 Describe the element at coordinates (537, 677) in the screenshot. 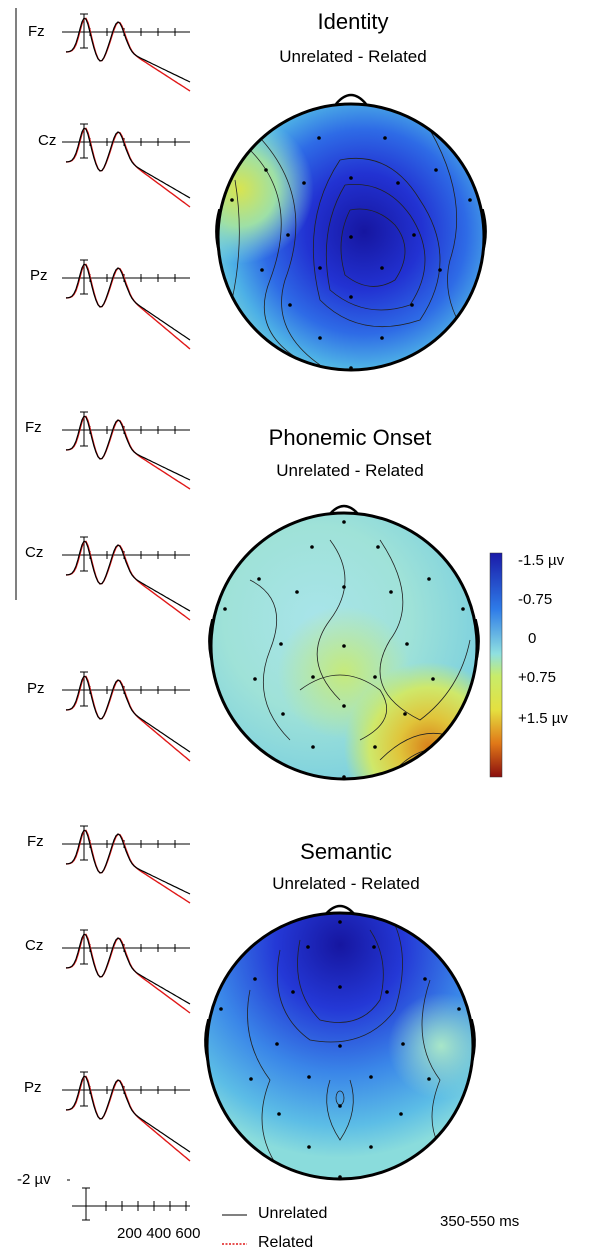

I see `colorbar-label-pos: +0.75` at that location.